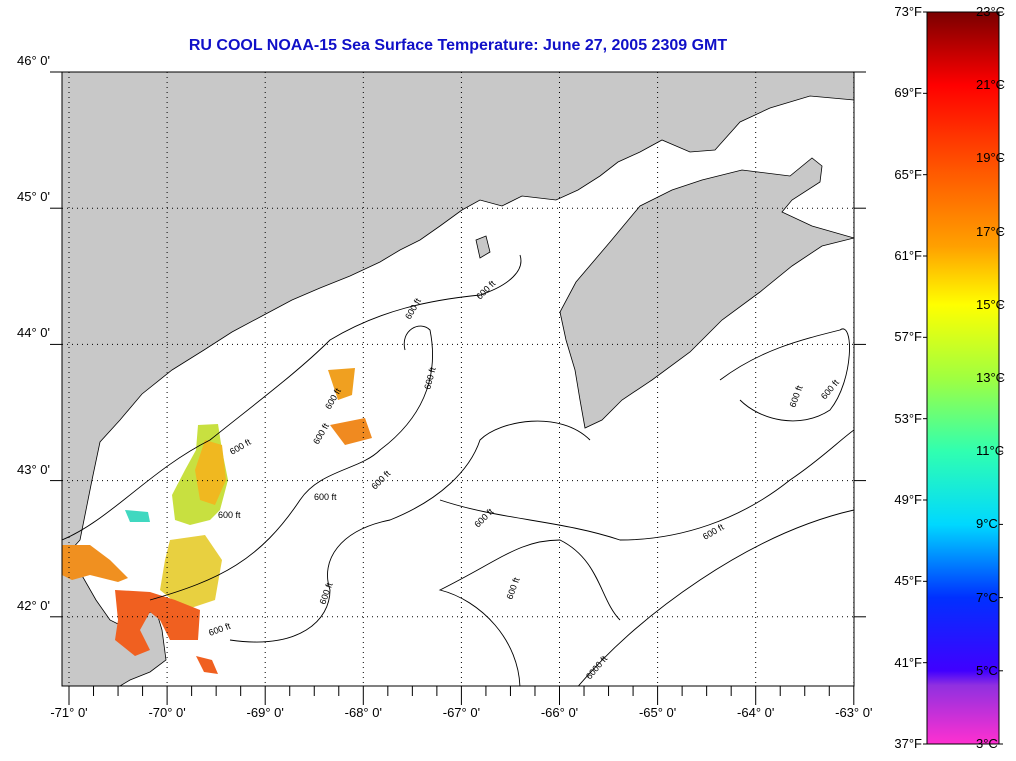  Describe the element at coordinates (363, 712) in the screenshot. I see `lon-tick-label: -68° 0'` at that location.